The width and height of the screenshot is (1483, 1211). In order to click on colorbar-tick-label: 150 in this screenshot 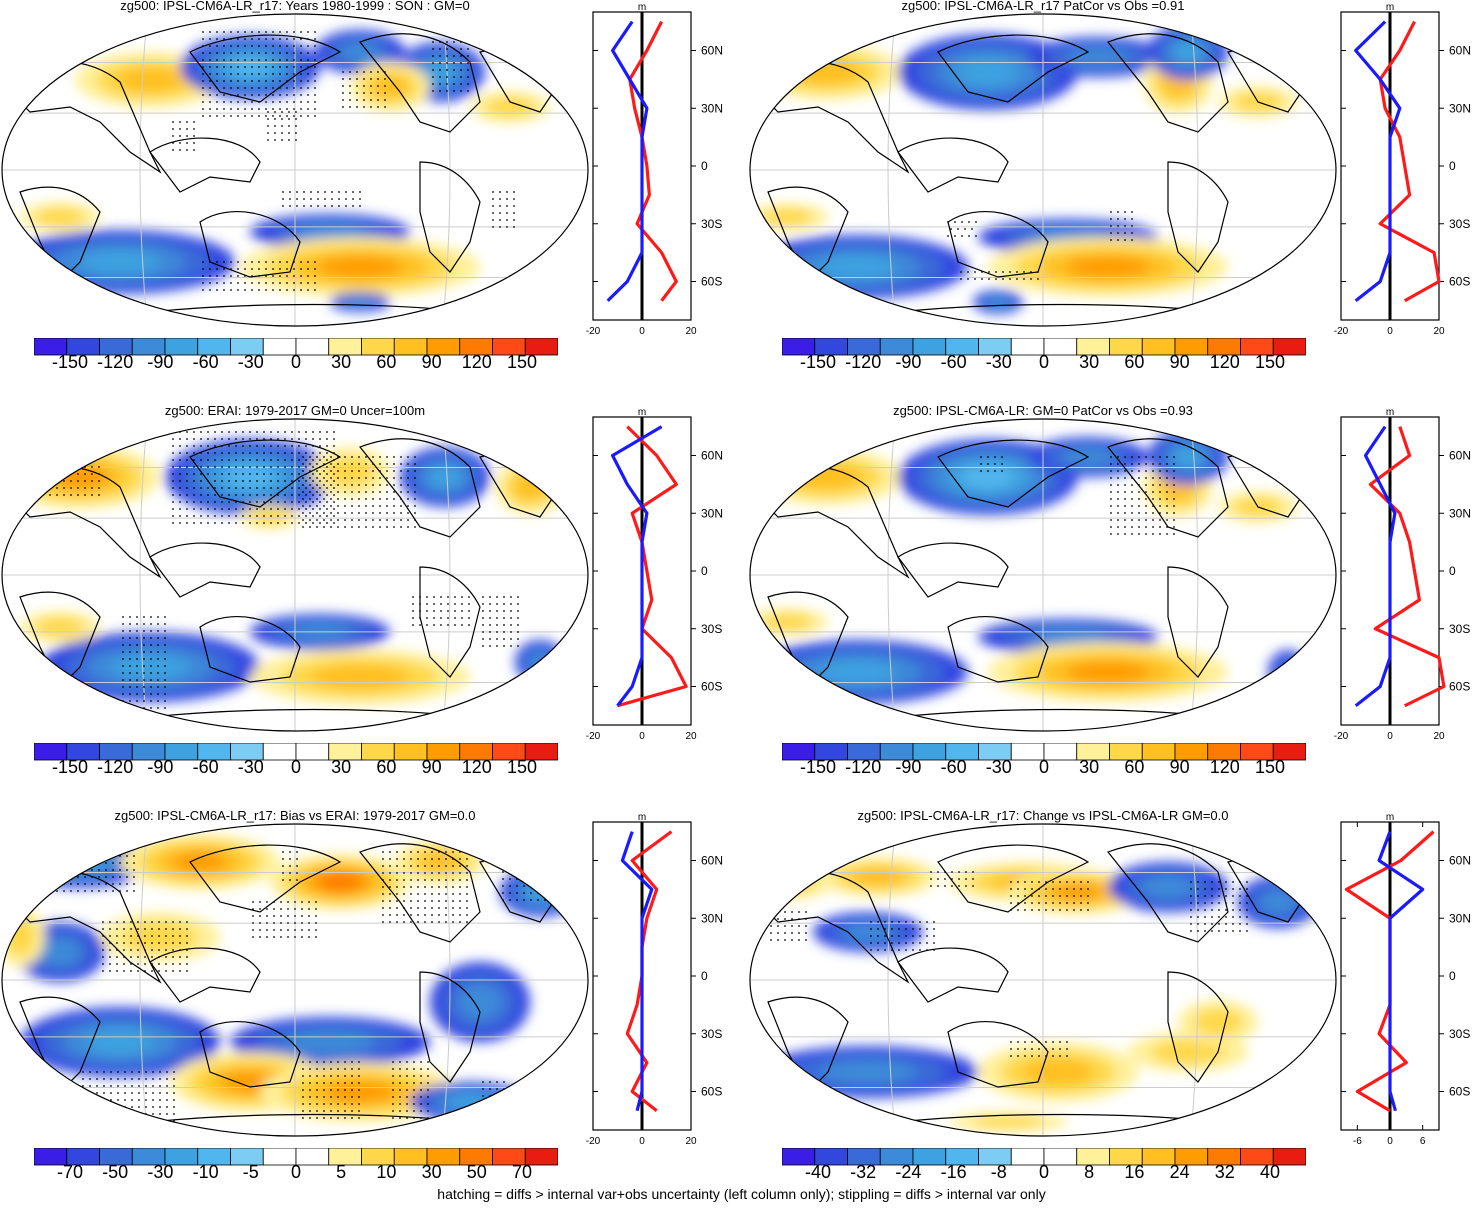, I will do `click(522, 362)`.